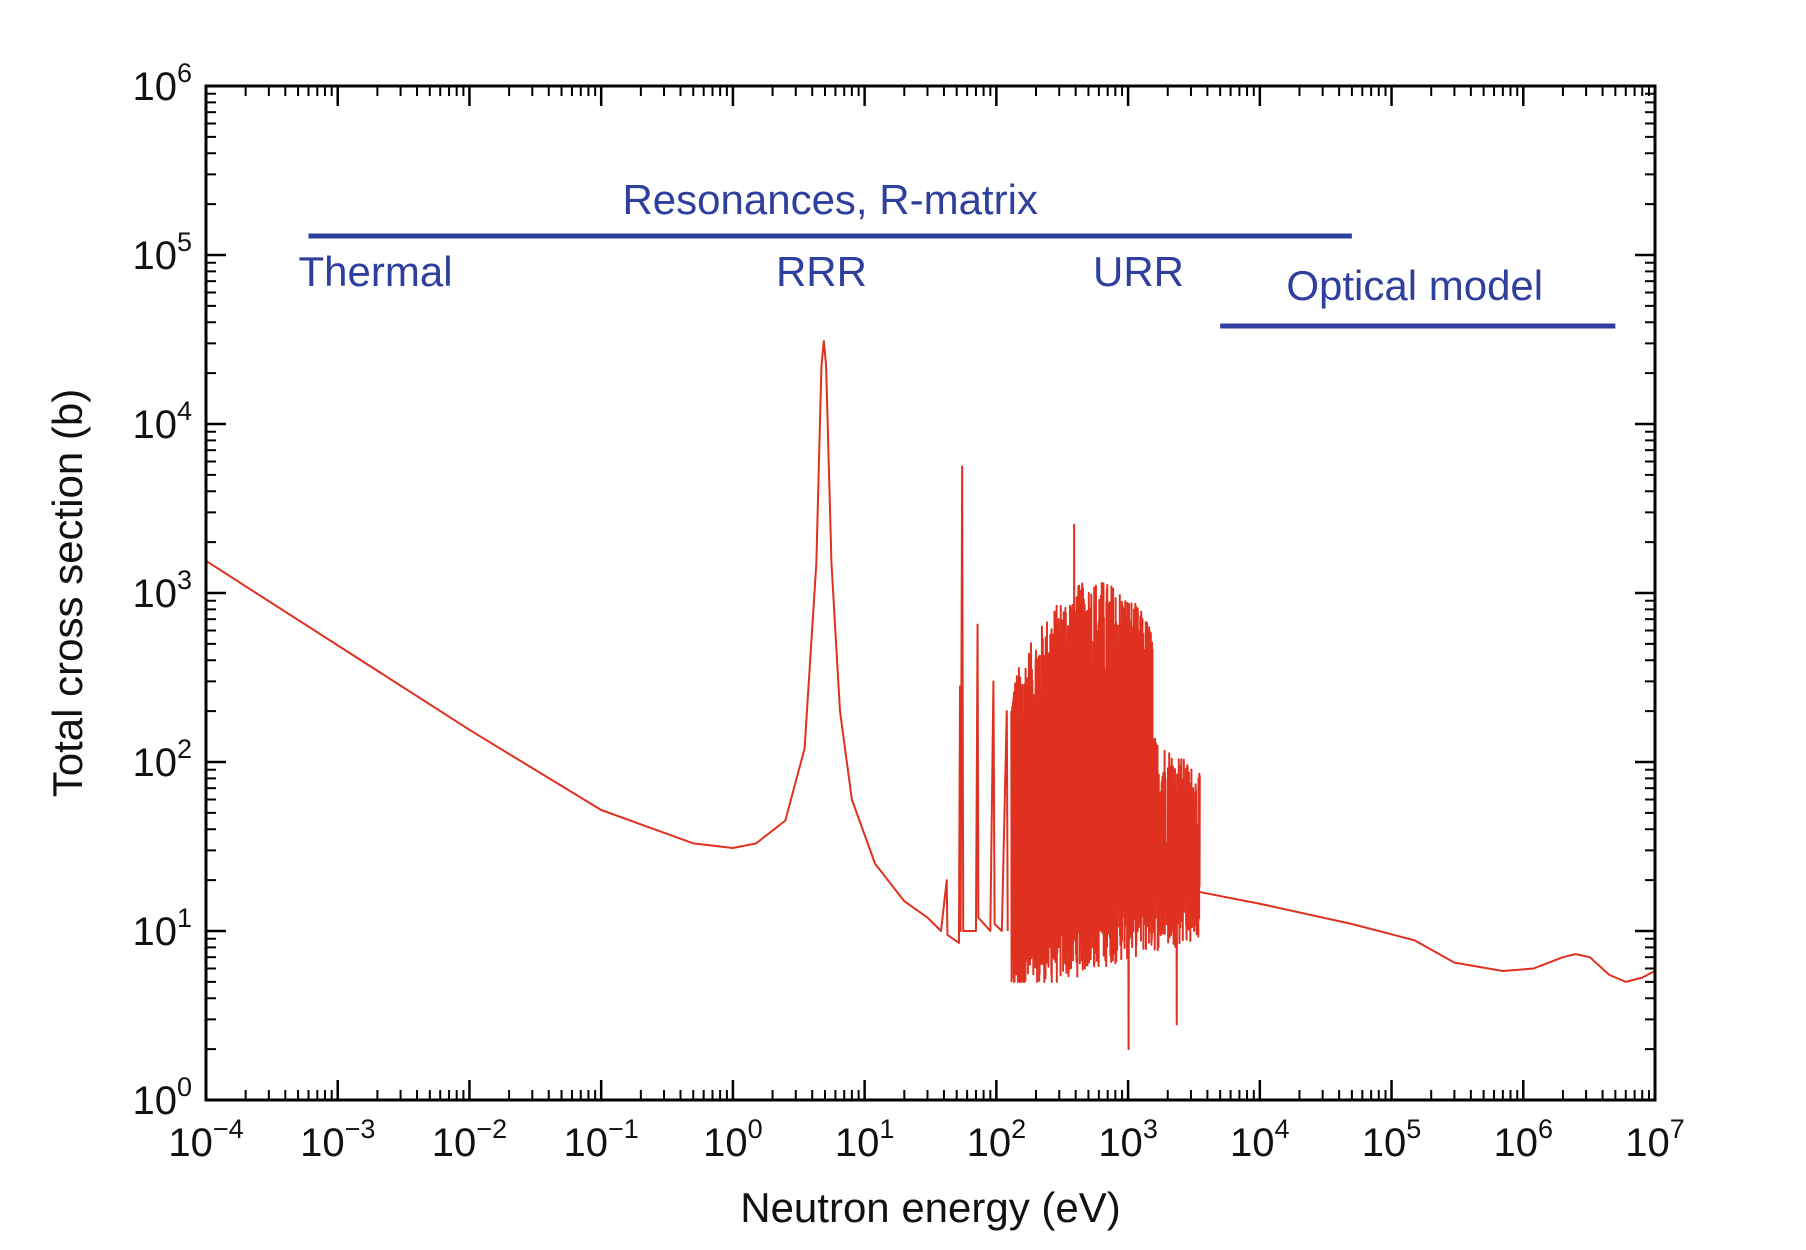 This screenshot has width=1806, height=1250. I want to click on cross-section-curve-resonance-region, so click(1105, 787).